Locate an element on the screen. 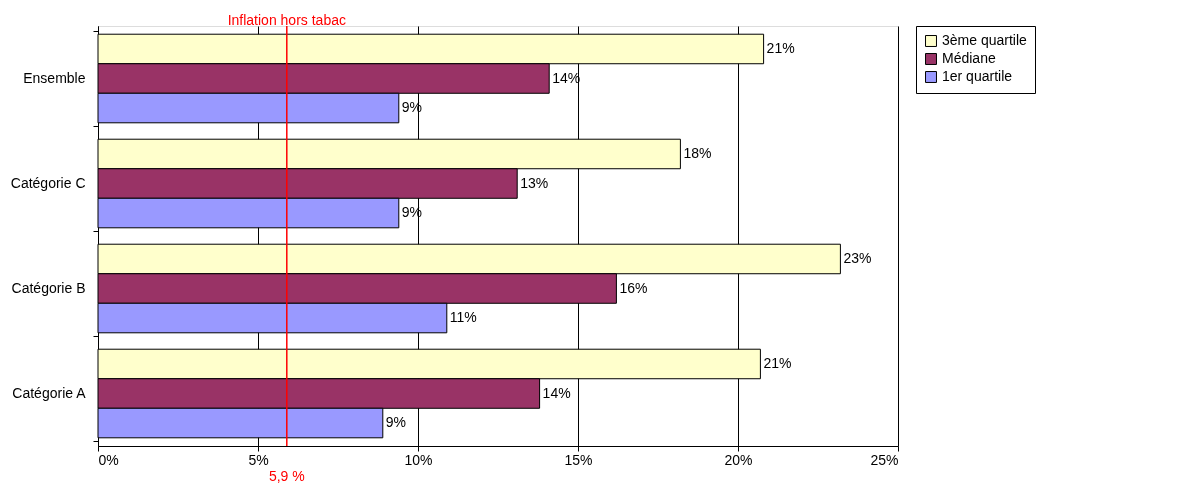 The width and height of the screenshot is (1189, 503). legend-label: 3ème quartile is located at coordinates (985, 40).